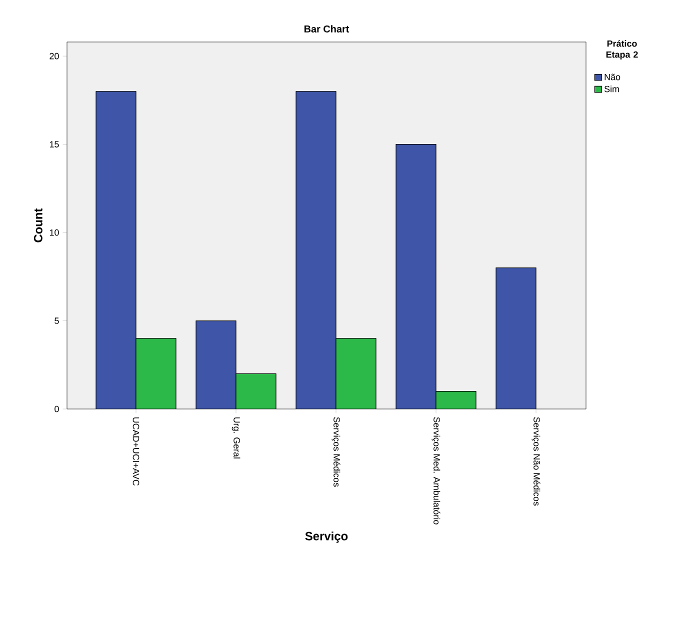 Image resolution: width=673 pixels, height=630 pixels. I want to click on legend-title: Prático Etapa 2, so click(622, 50).